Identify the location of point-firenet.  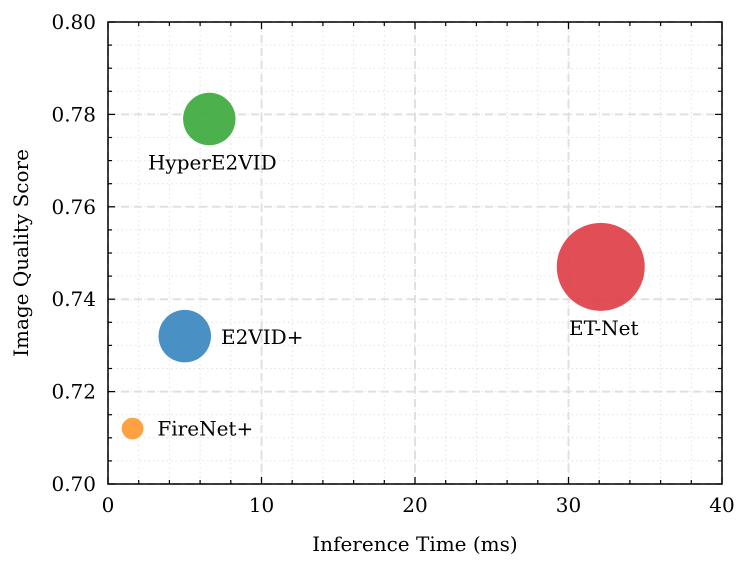
(132, 428).